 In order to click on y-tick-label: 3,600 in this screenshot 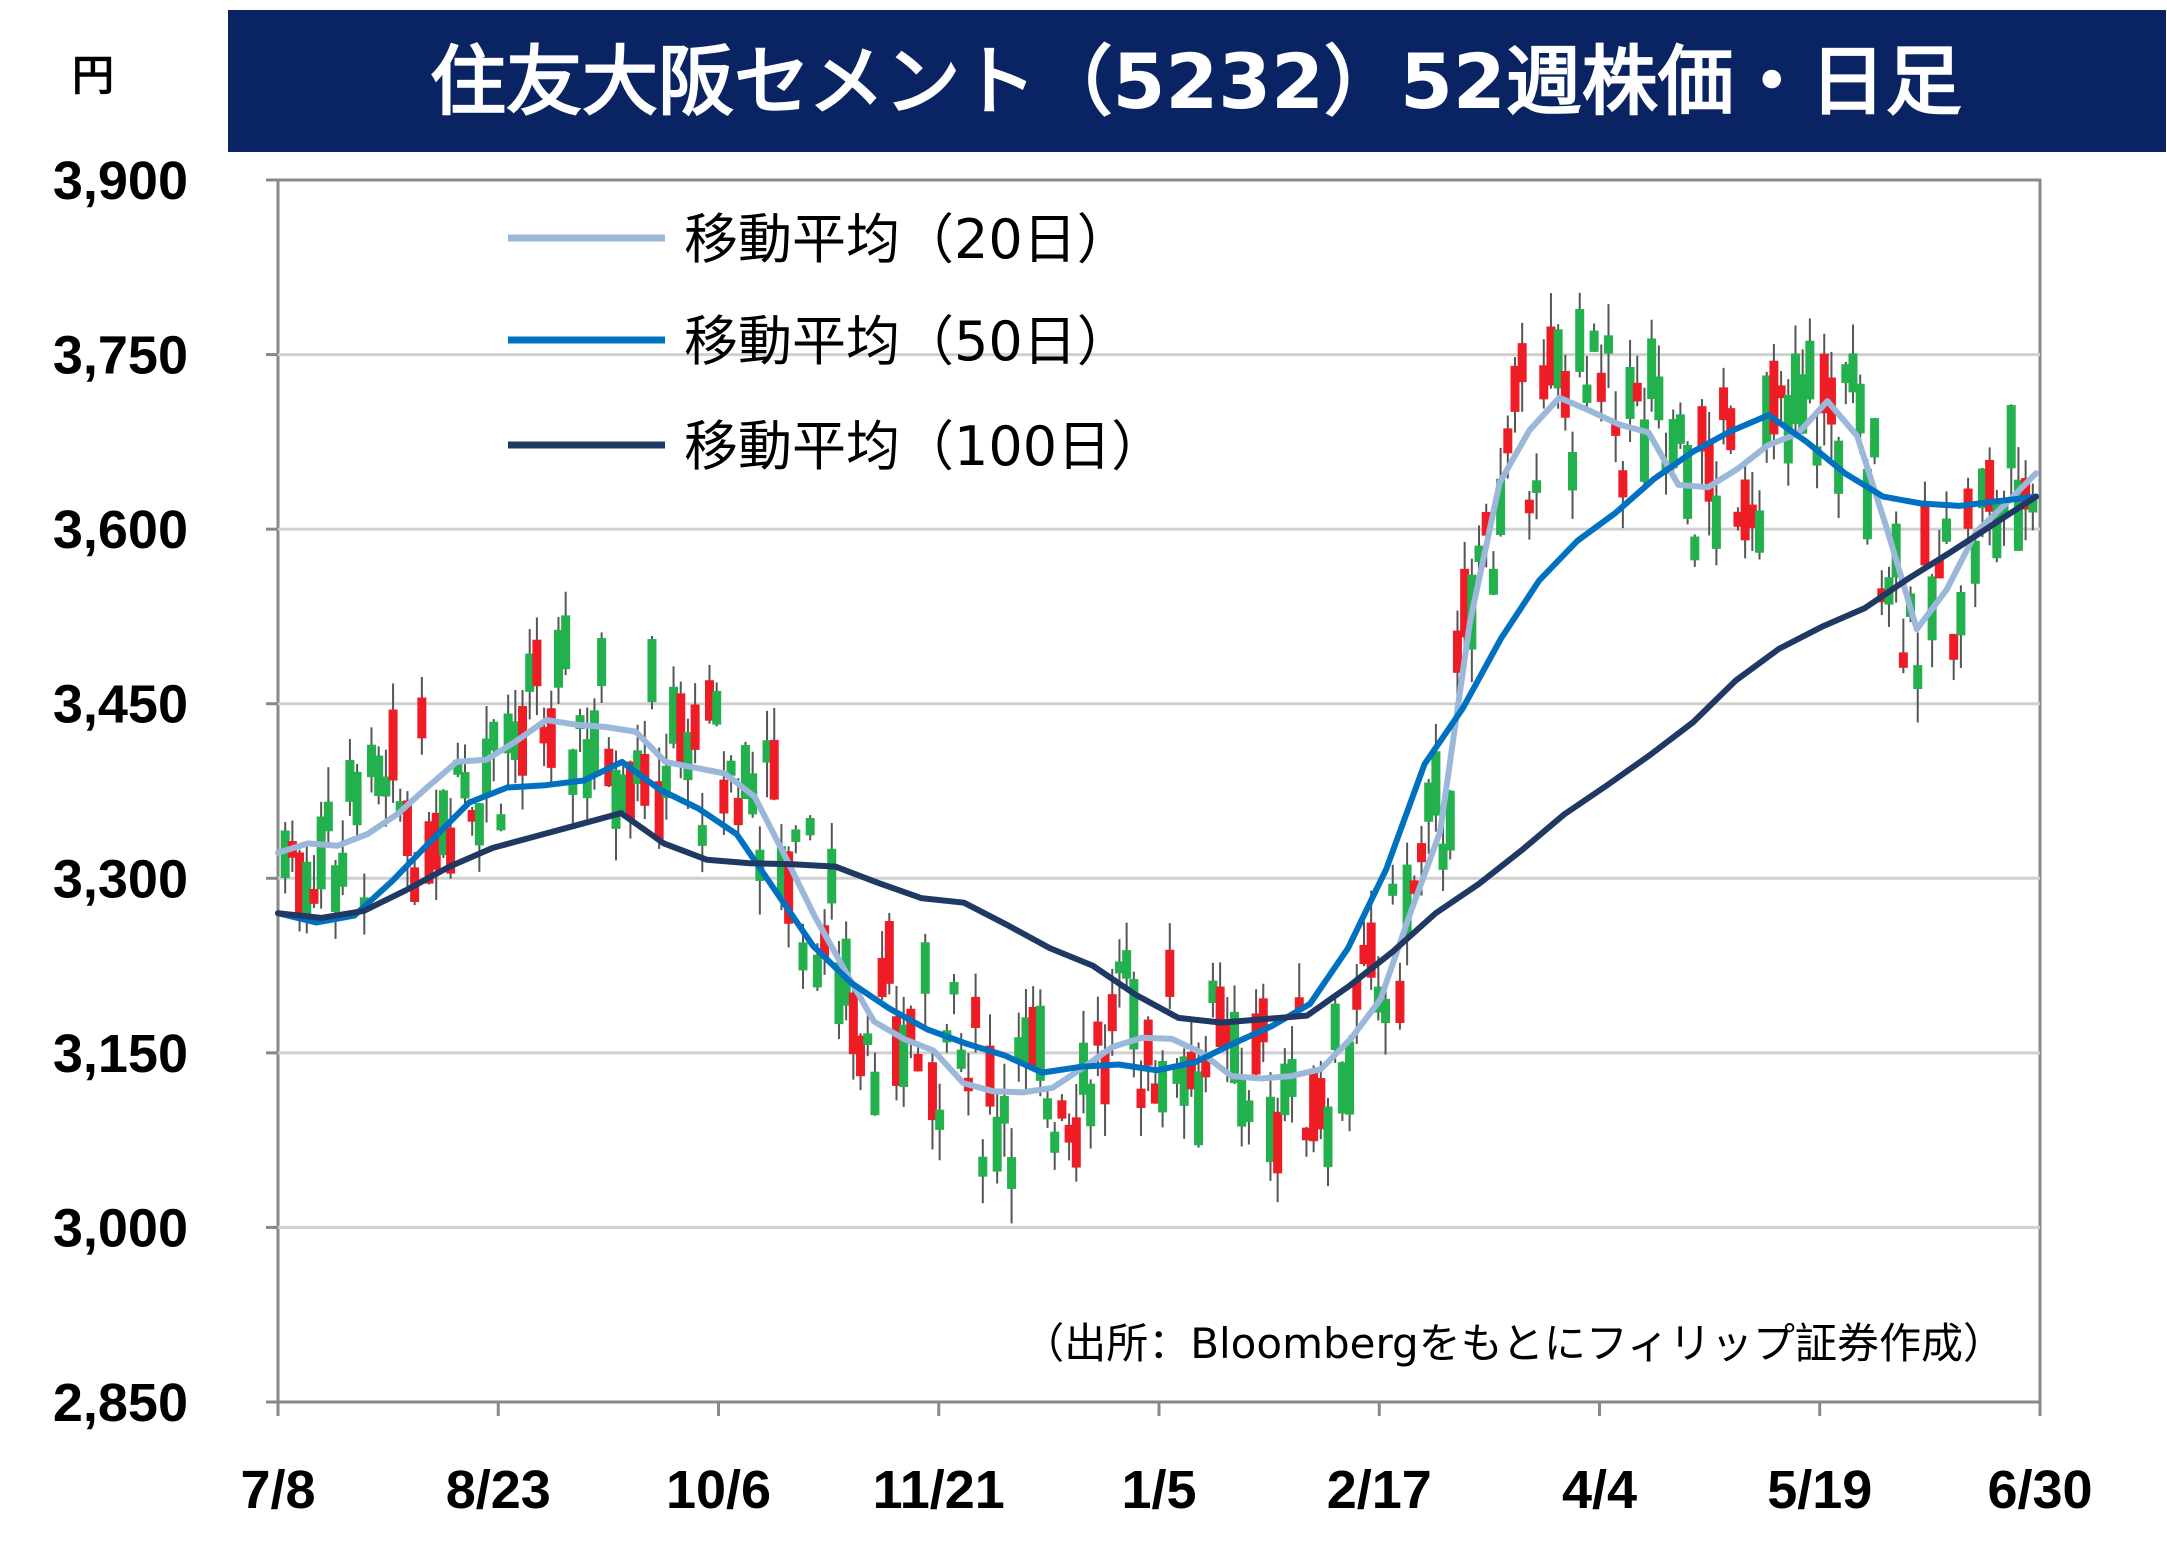, I will do `click(120, 530)`.